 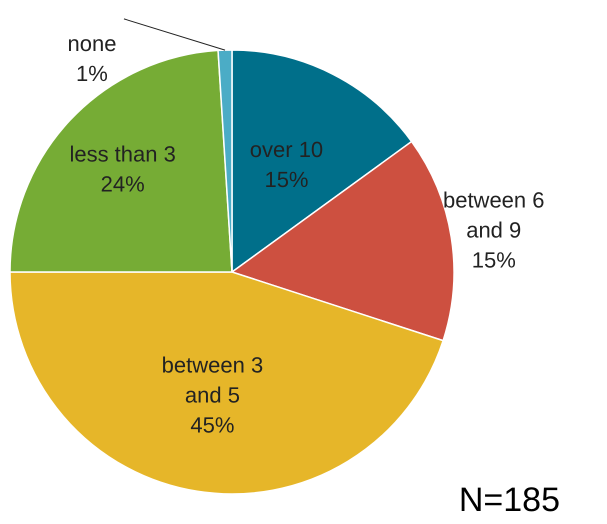 I want to click on data-label: 24%, so click(x=122, y=183).